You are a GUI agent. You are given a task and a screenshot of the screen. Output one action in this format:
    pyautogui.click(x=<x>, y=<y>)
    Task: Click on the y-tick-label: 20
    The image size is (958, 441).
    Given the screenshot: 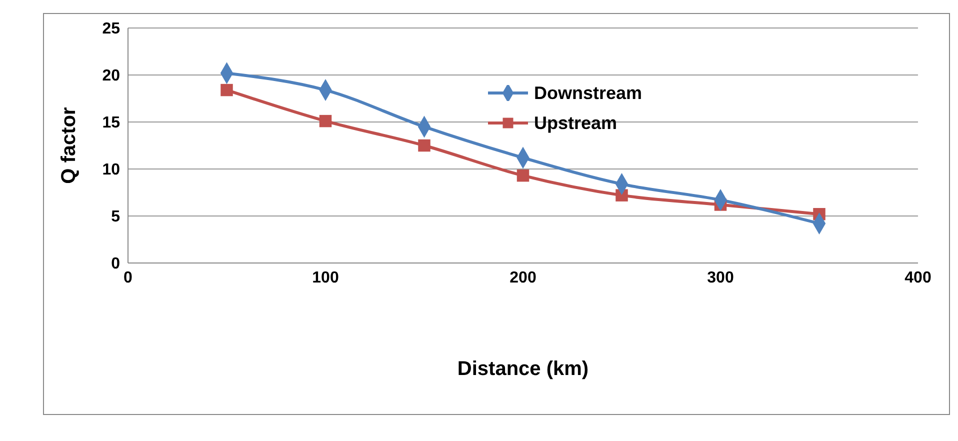 What is the action you would take?
    pyautogui.click(x=111, y=76)
    